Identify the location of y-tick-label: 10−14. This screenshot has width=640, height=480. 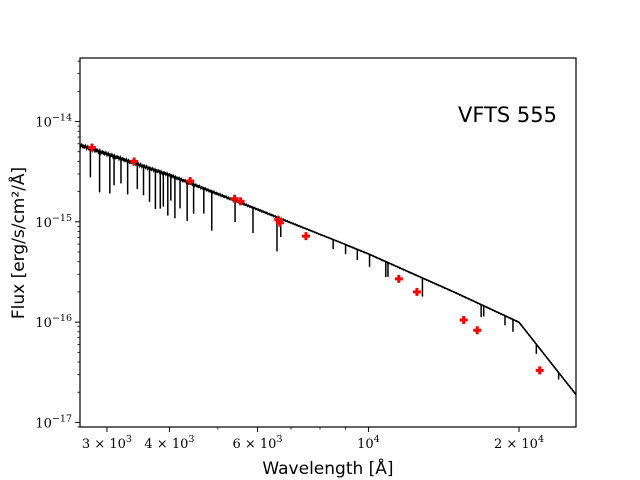
(53, 122).